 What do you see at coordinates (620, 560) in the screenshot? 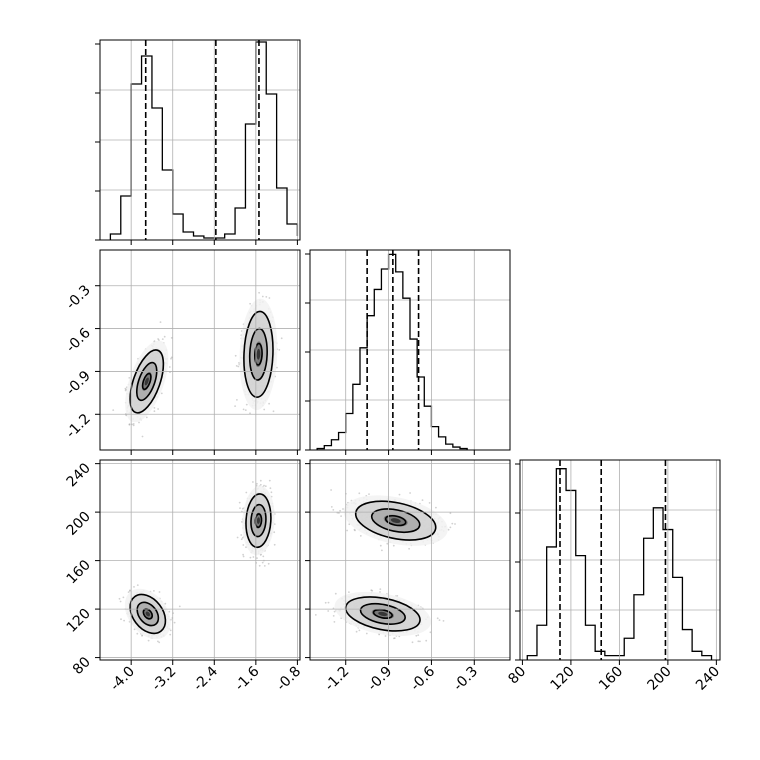
I see `hist-c` at bounding box center [620, 560].